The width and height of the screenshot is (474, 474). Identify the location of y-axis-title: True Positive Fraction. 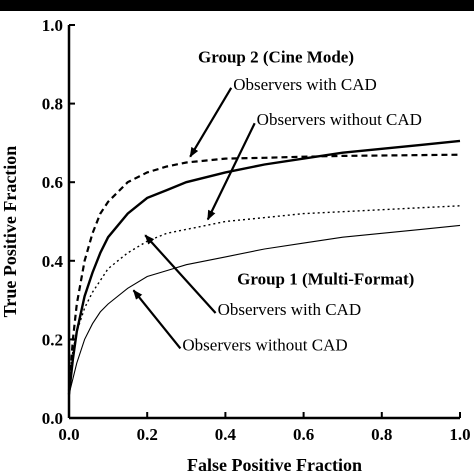
(10, 232).